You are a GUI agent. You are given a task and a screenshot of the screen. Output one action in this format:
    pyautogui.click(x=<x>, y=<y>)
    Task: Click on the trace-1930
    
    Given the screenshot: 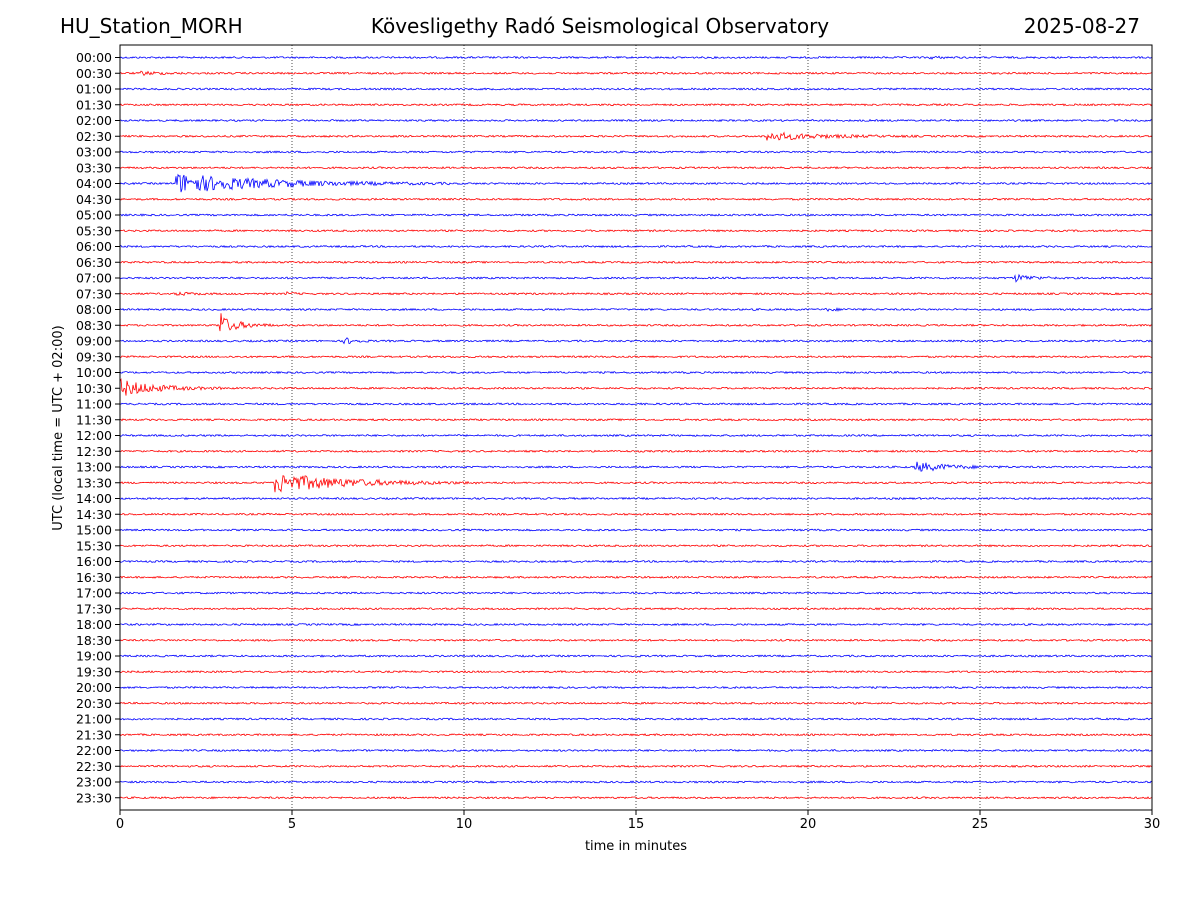 What is the action you would take?
    pyautogui.click(x=636, y=672)
    